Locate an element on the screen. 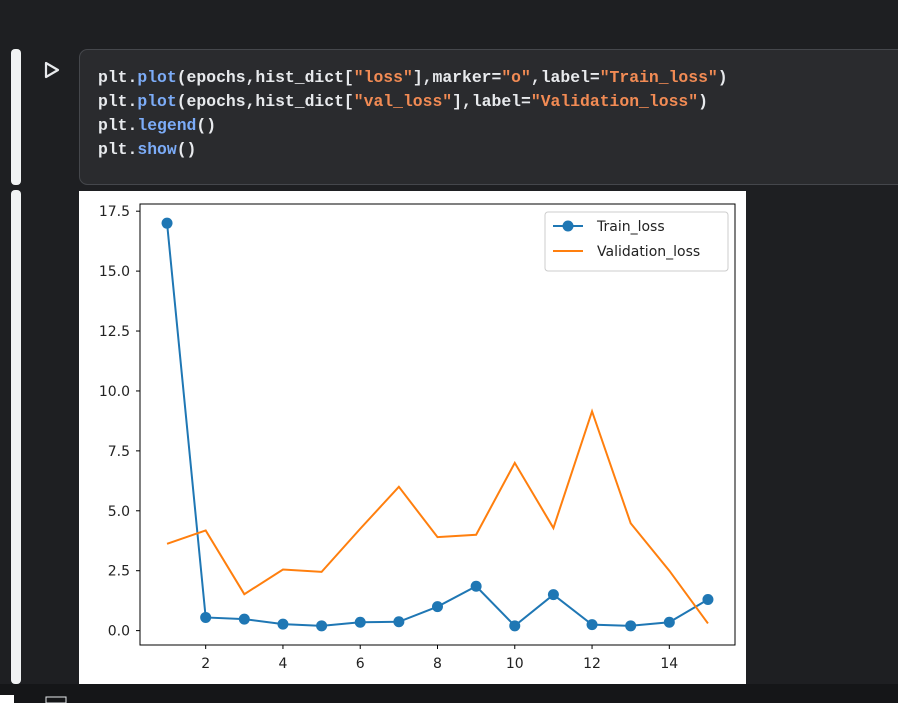 This screenshot has width=898, height=703. legend-label: Validation_loss is located at coordinates (648, 252).